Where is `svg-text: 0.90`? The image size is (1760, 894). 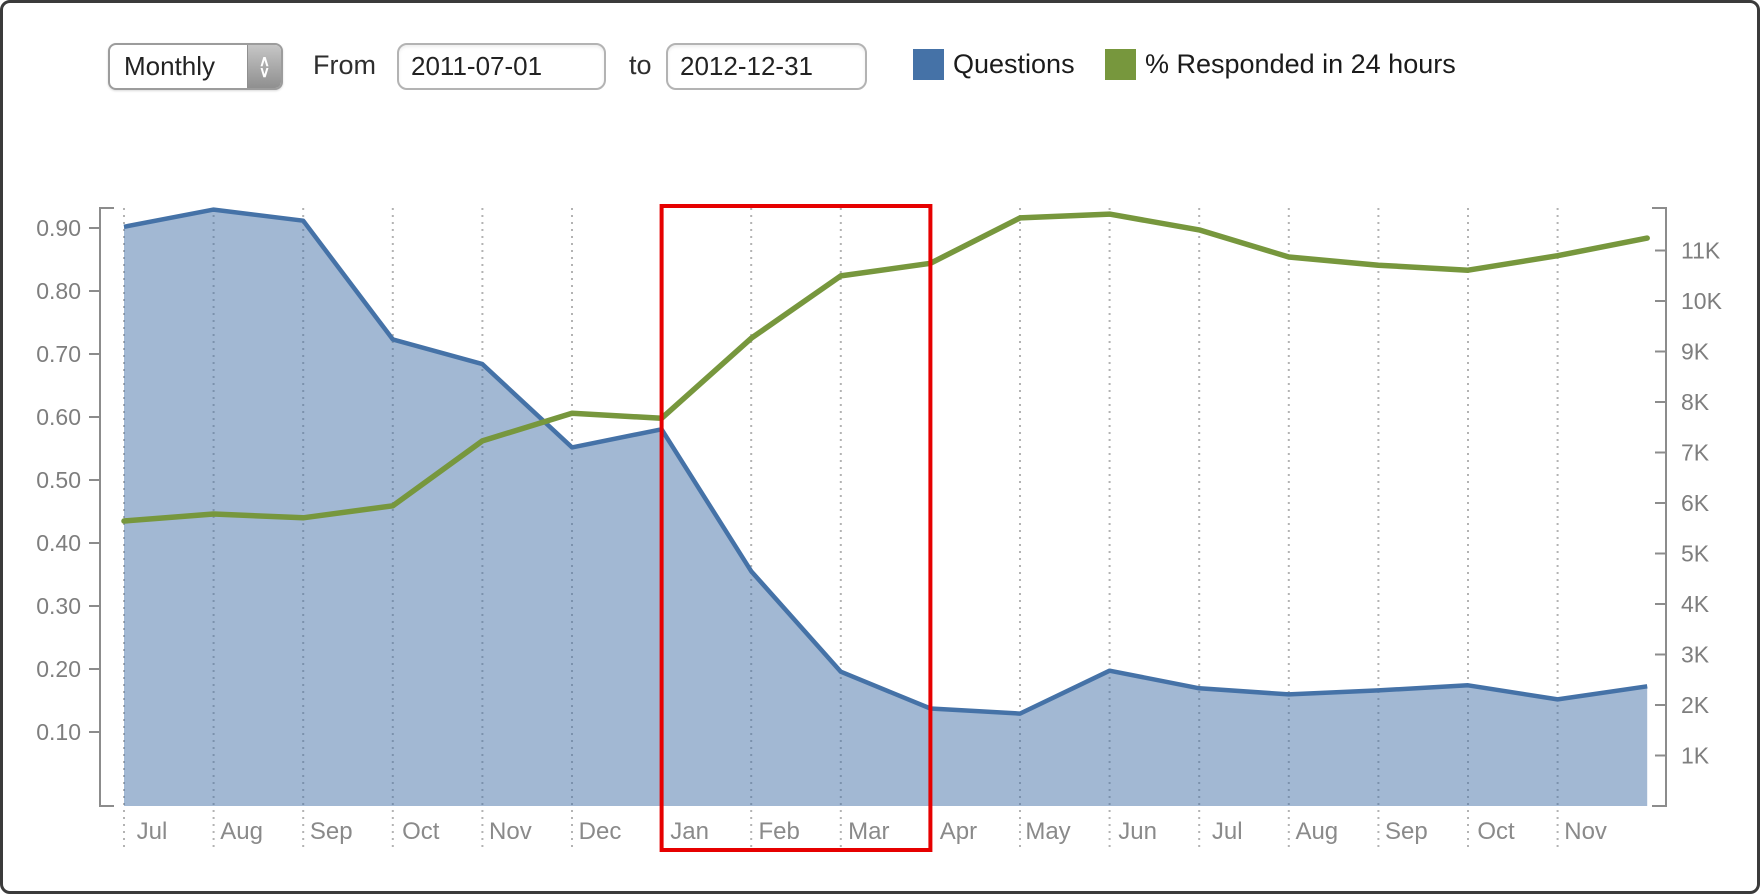
svg-text: 0.90 is located at coordinates (58, 228).